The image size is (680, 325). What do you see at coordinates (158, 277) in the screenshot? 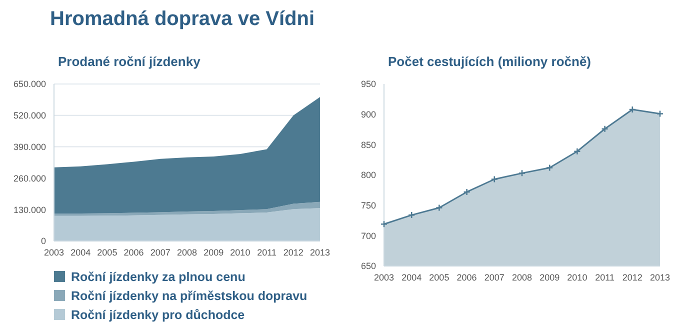
I see `legend-label: Roční jízdenky za plnou cenu` at bounding box center [158, 277].